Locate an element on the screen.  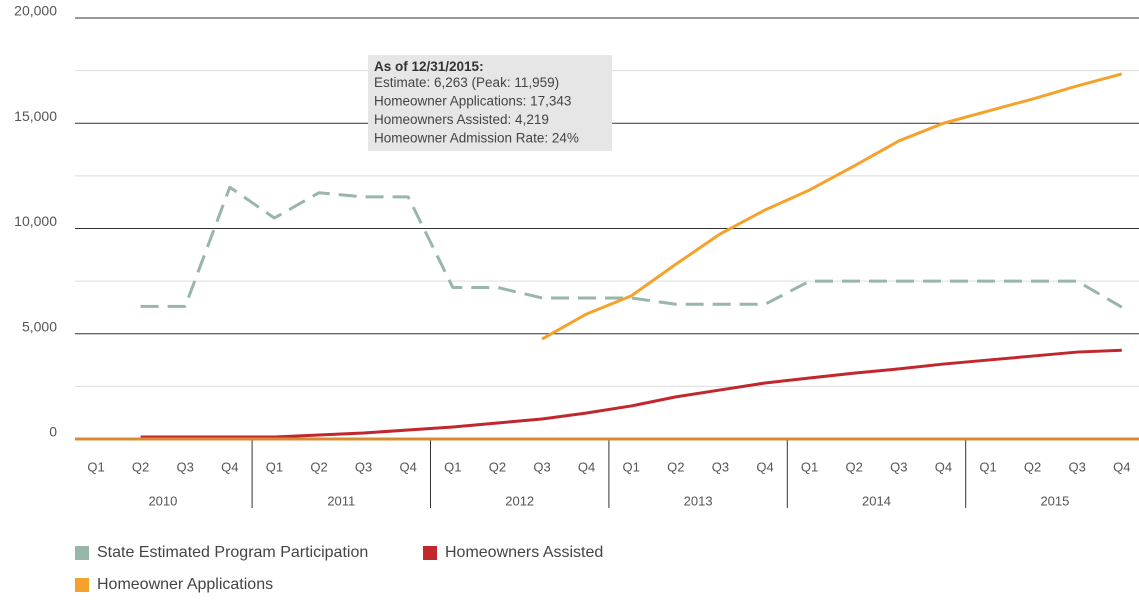
annotation-line: Homeowner Applications: 17,343 is located at coordinates (472, 101).